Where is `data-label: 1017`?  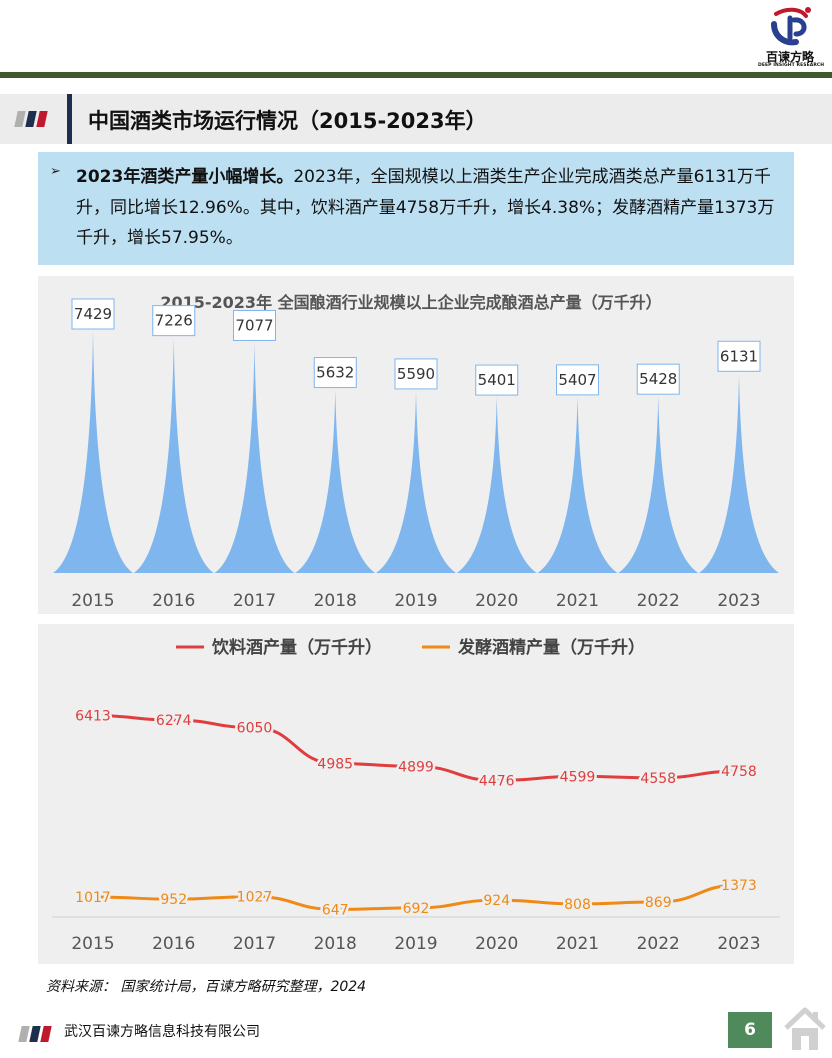
data-label: 1017 is located at coordinates (93, 898).